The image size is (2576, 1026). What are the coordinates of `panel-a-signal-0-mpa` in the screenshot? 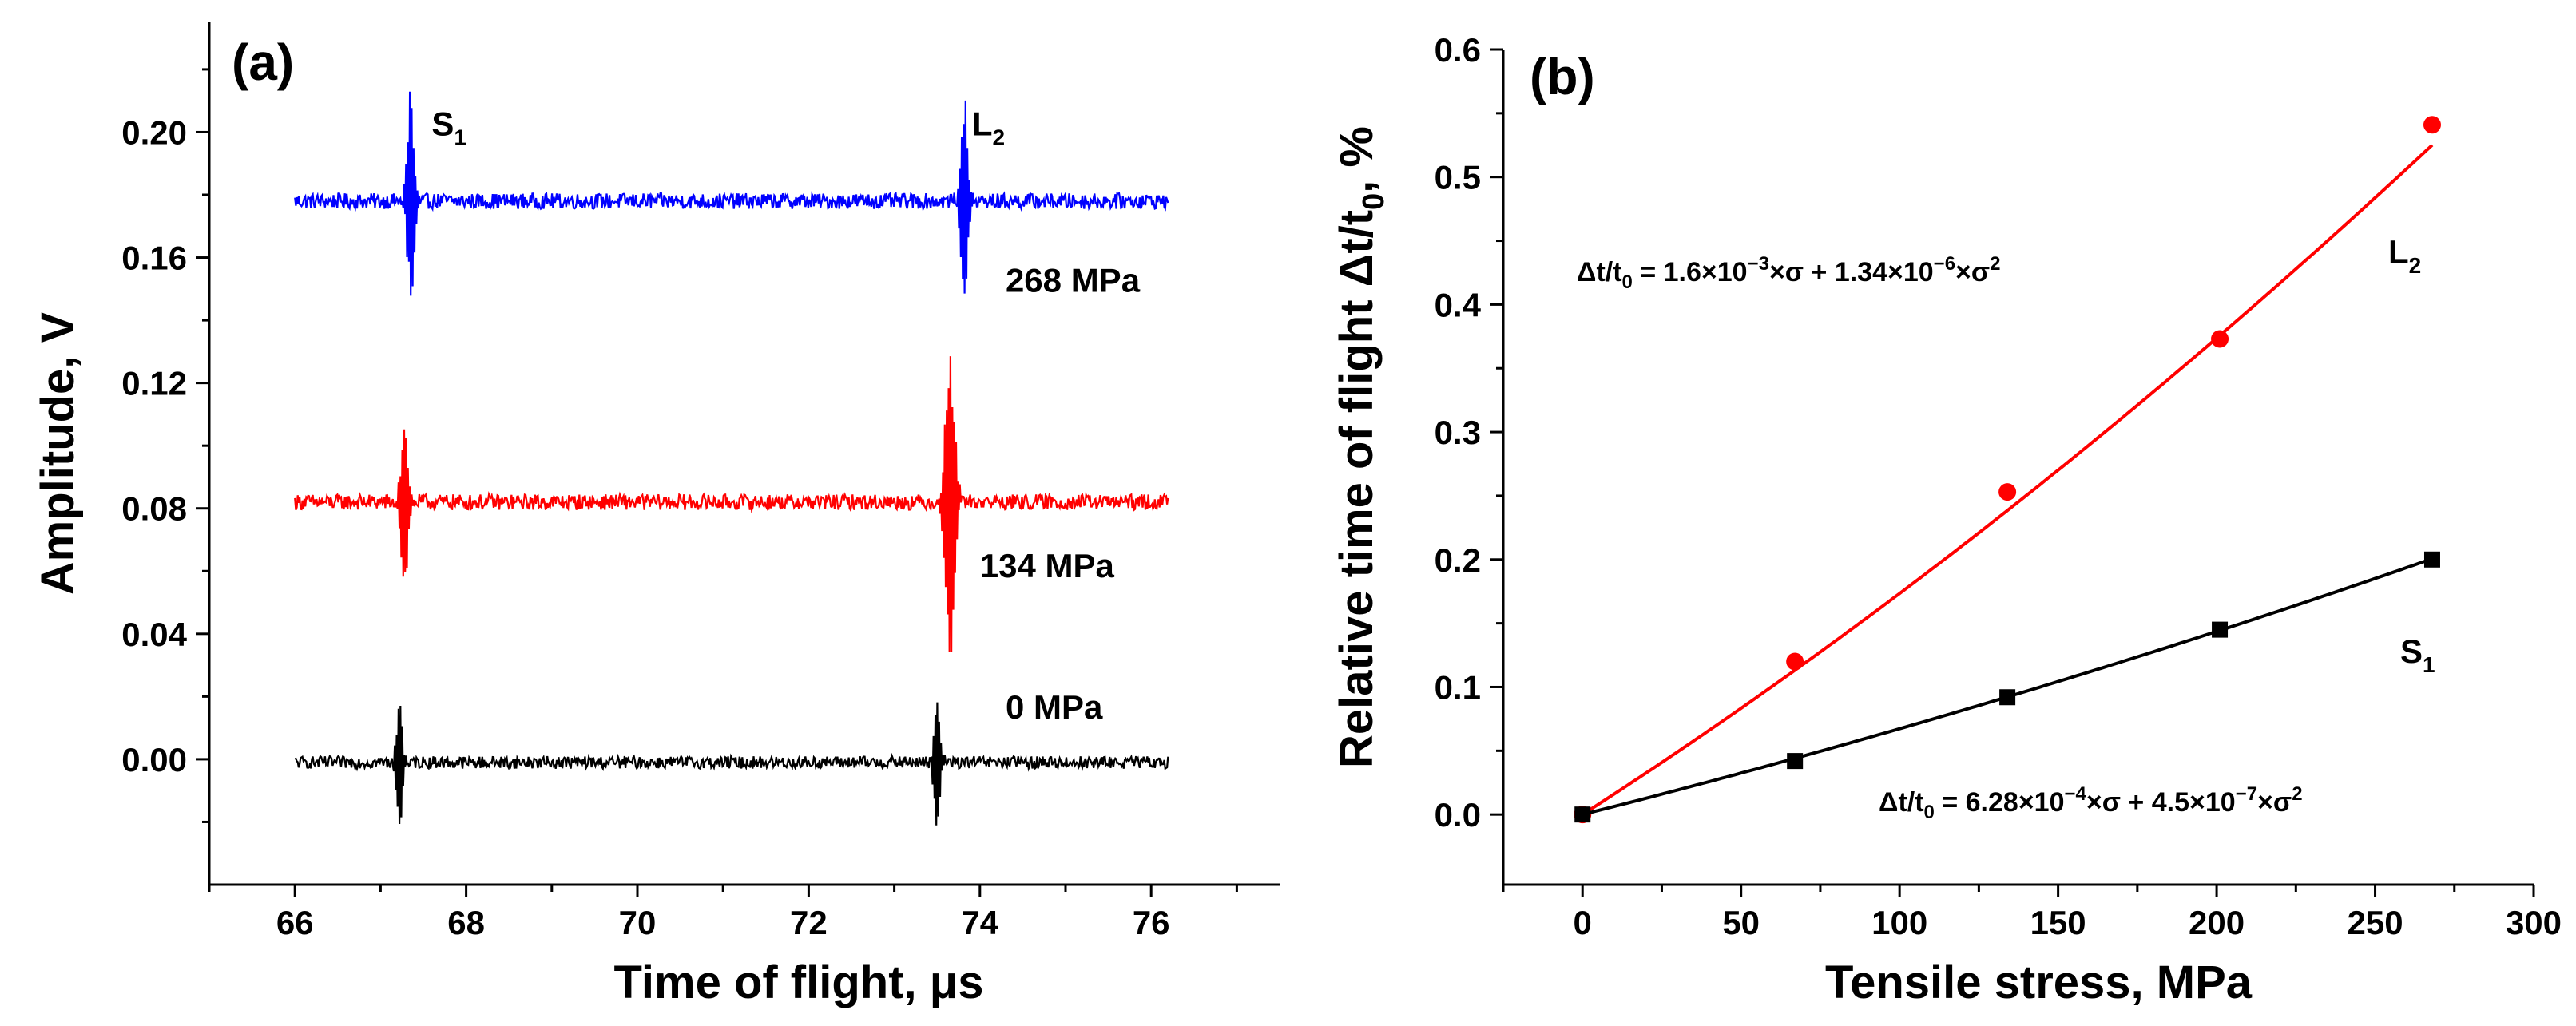 It's located at (732, 764).